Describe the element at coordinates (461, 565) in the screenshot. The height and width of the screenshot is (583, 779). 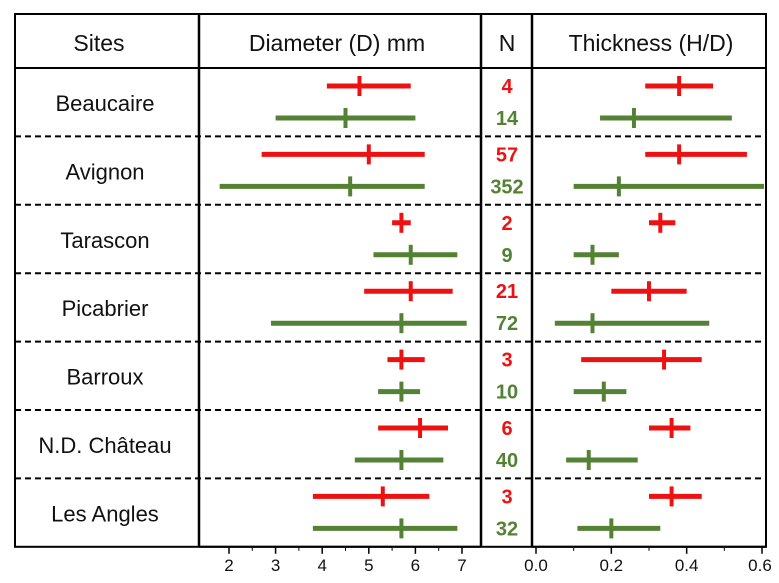
I see `diameter-tick-label: 7` at that location.